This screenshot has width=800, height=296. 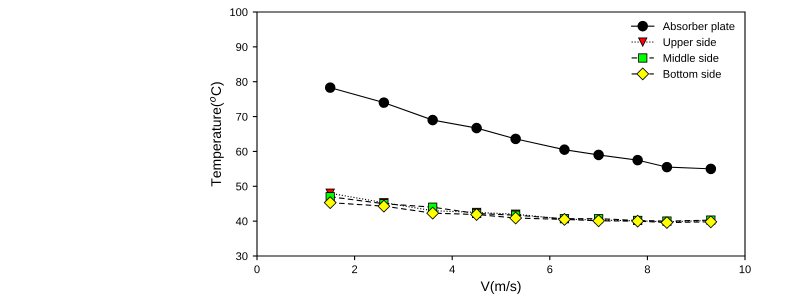 I want to click on y-tick-label: 100, so click(x=239, y=12).